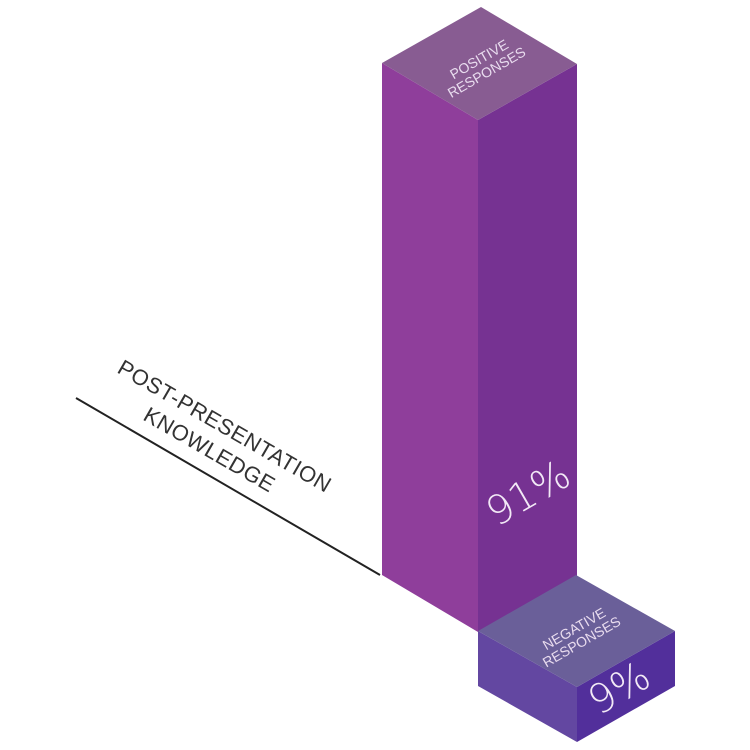 The image size is (750, 750). What do you see at coordinates (527, 348) in the screenshot?
I see `positive-bar-side-face` at bounding box center [527, 348].